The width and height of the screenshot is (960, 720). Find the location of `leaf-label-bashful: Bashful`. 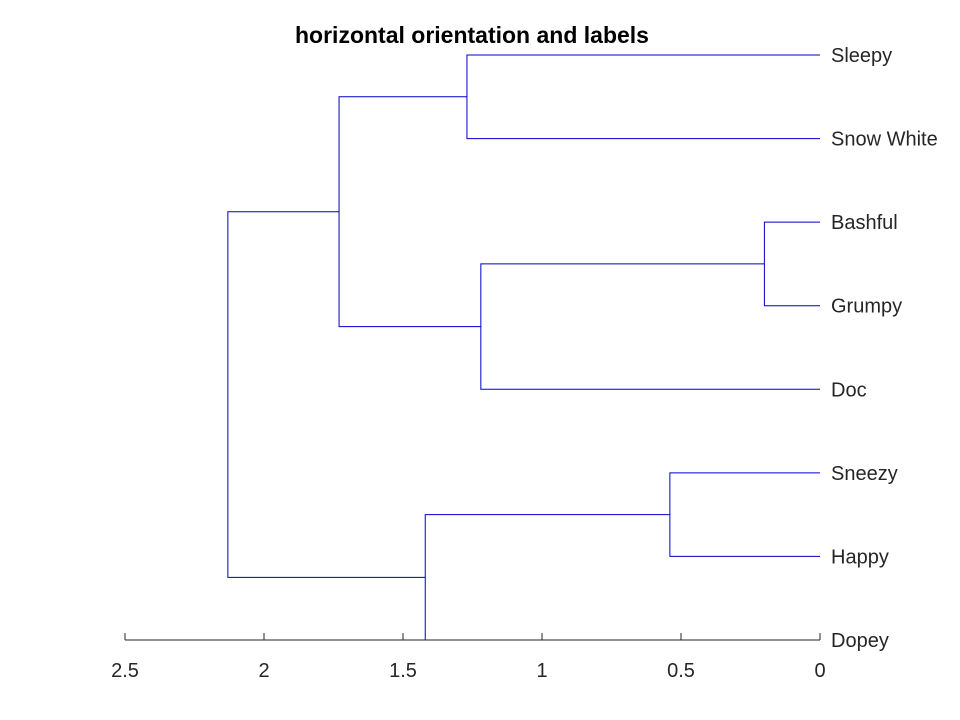

leaf-label-bashful: Bashful is located at coordinates (864, 223).